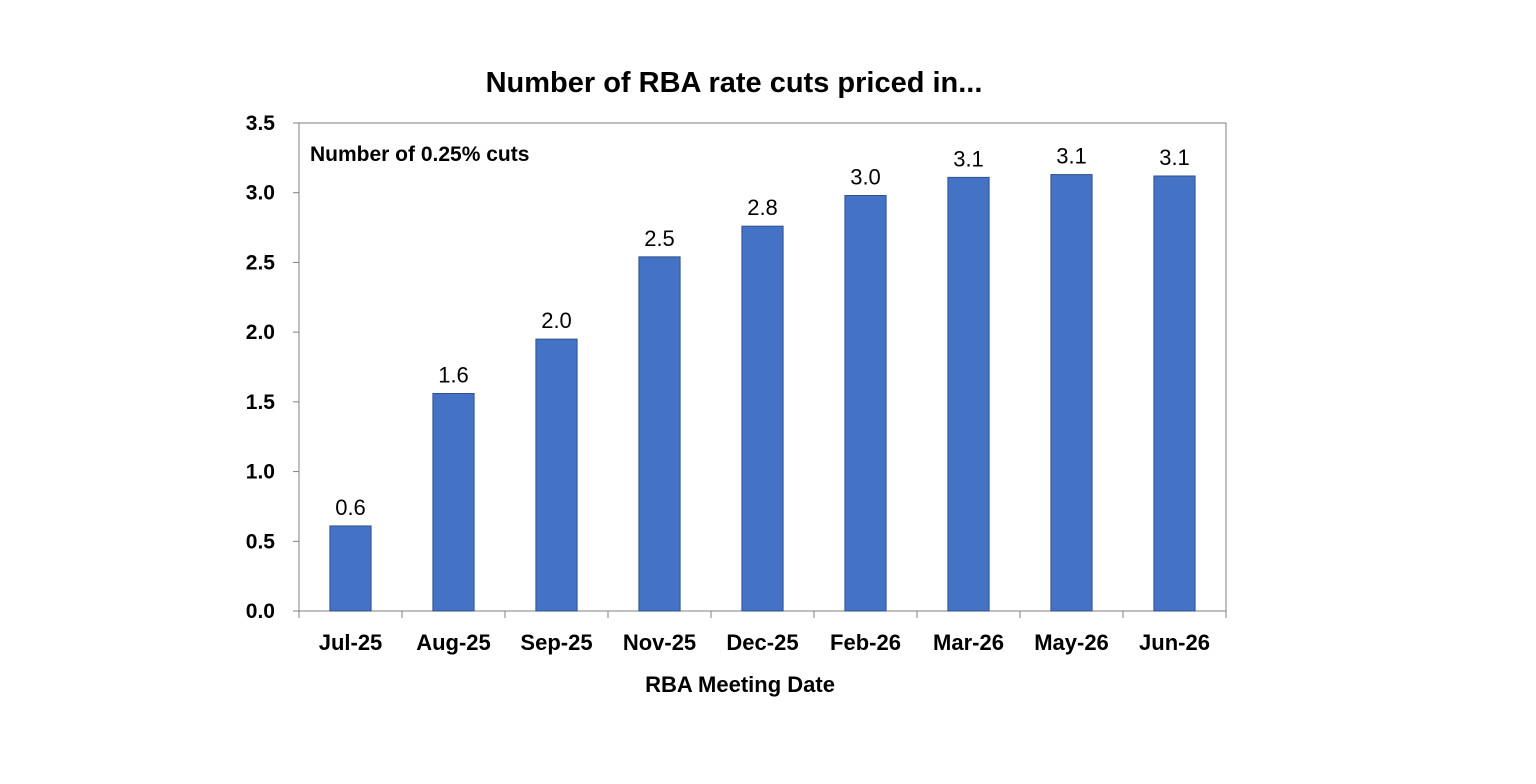 This screenshot has width=1536, height=784. Describe the element at coordinates (453, 642) in the screenshot. I see `x-tick-label: Aug-25` at that location.